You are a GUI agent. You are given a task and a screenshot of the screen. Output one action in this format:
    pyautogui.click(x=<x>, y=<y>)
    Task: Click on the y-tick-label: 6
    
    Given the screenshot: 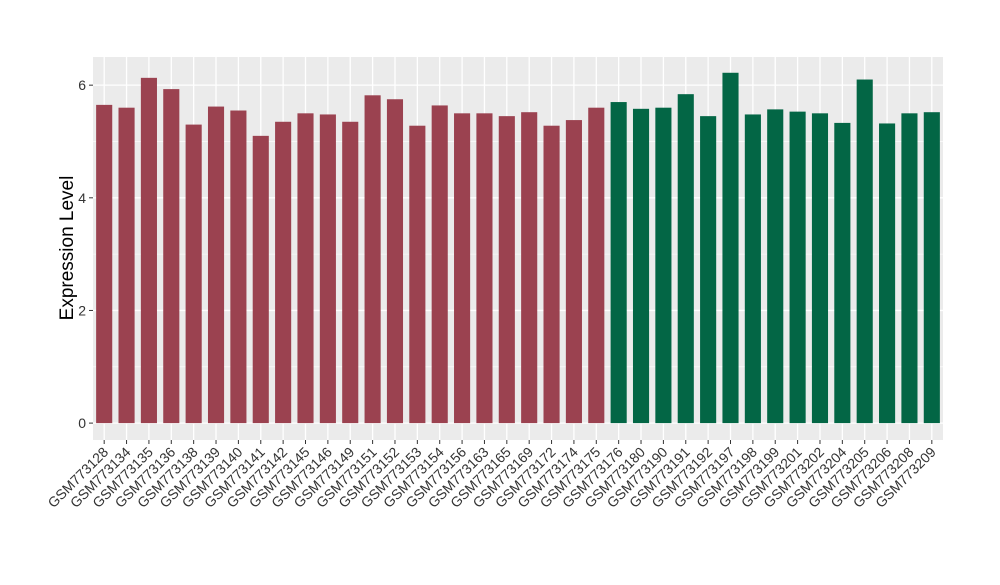 What is the action you would take?
    pyautogui.click(x=82, y=85)
    